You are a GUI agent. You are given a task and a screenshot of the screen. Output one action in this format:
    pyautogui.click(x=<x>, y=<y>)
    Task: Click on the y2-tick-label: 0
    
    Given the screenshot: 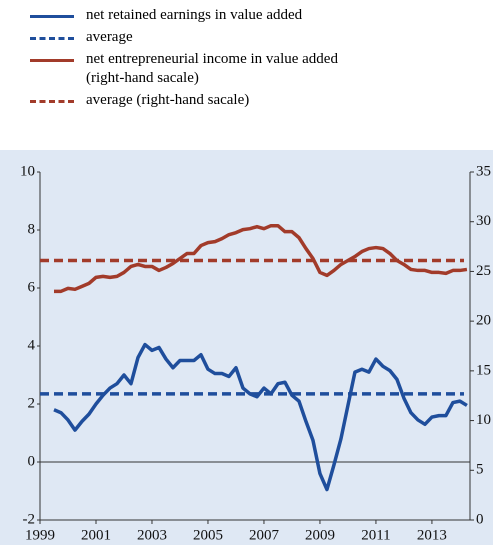 What is the action you would take?
    pyautogui.click(x=480, y=519)
    